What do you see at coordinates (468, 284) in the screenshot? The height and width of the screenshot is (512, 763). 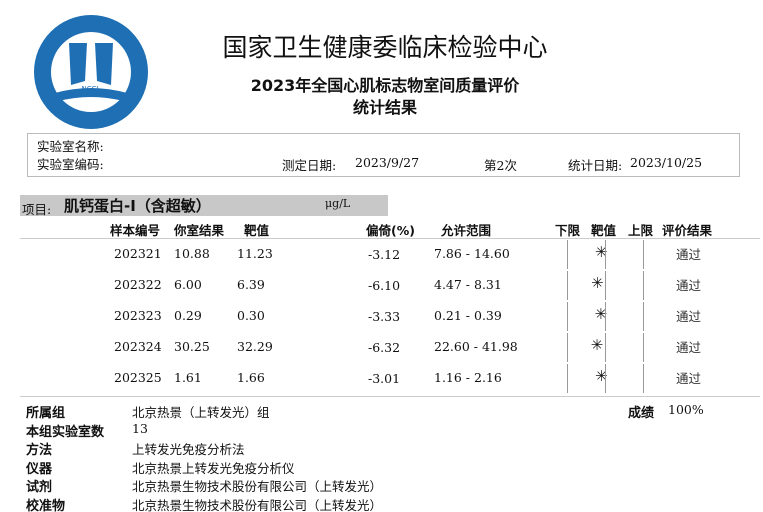 I see `allowed-range: 4.47 - 8.31` at bounding box center [468, 284].